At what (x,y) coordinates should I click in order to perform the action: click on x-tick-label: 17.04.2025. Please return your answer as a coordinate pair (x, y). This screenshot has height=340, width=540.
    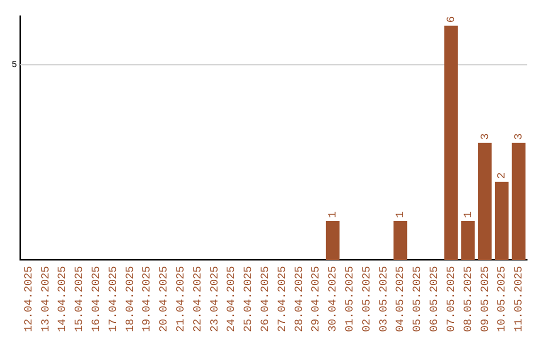
    Looking at the image, I should click on (114, 299).